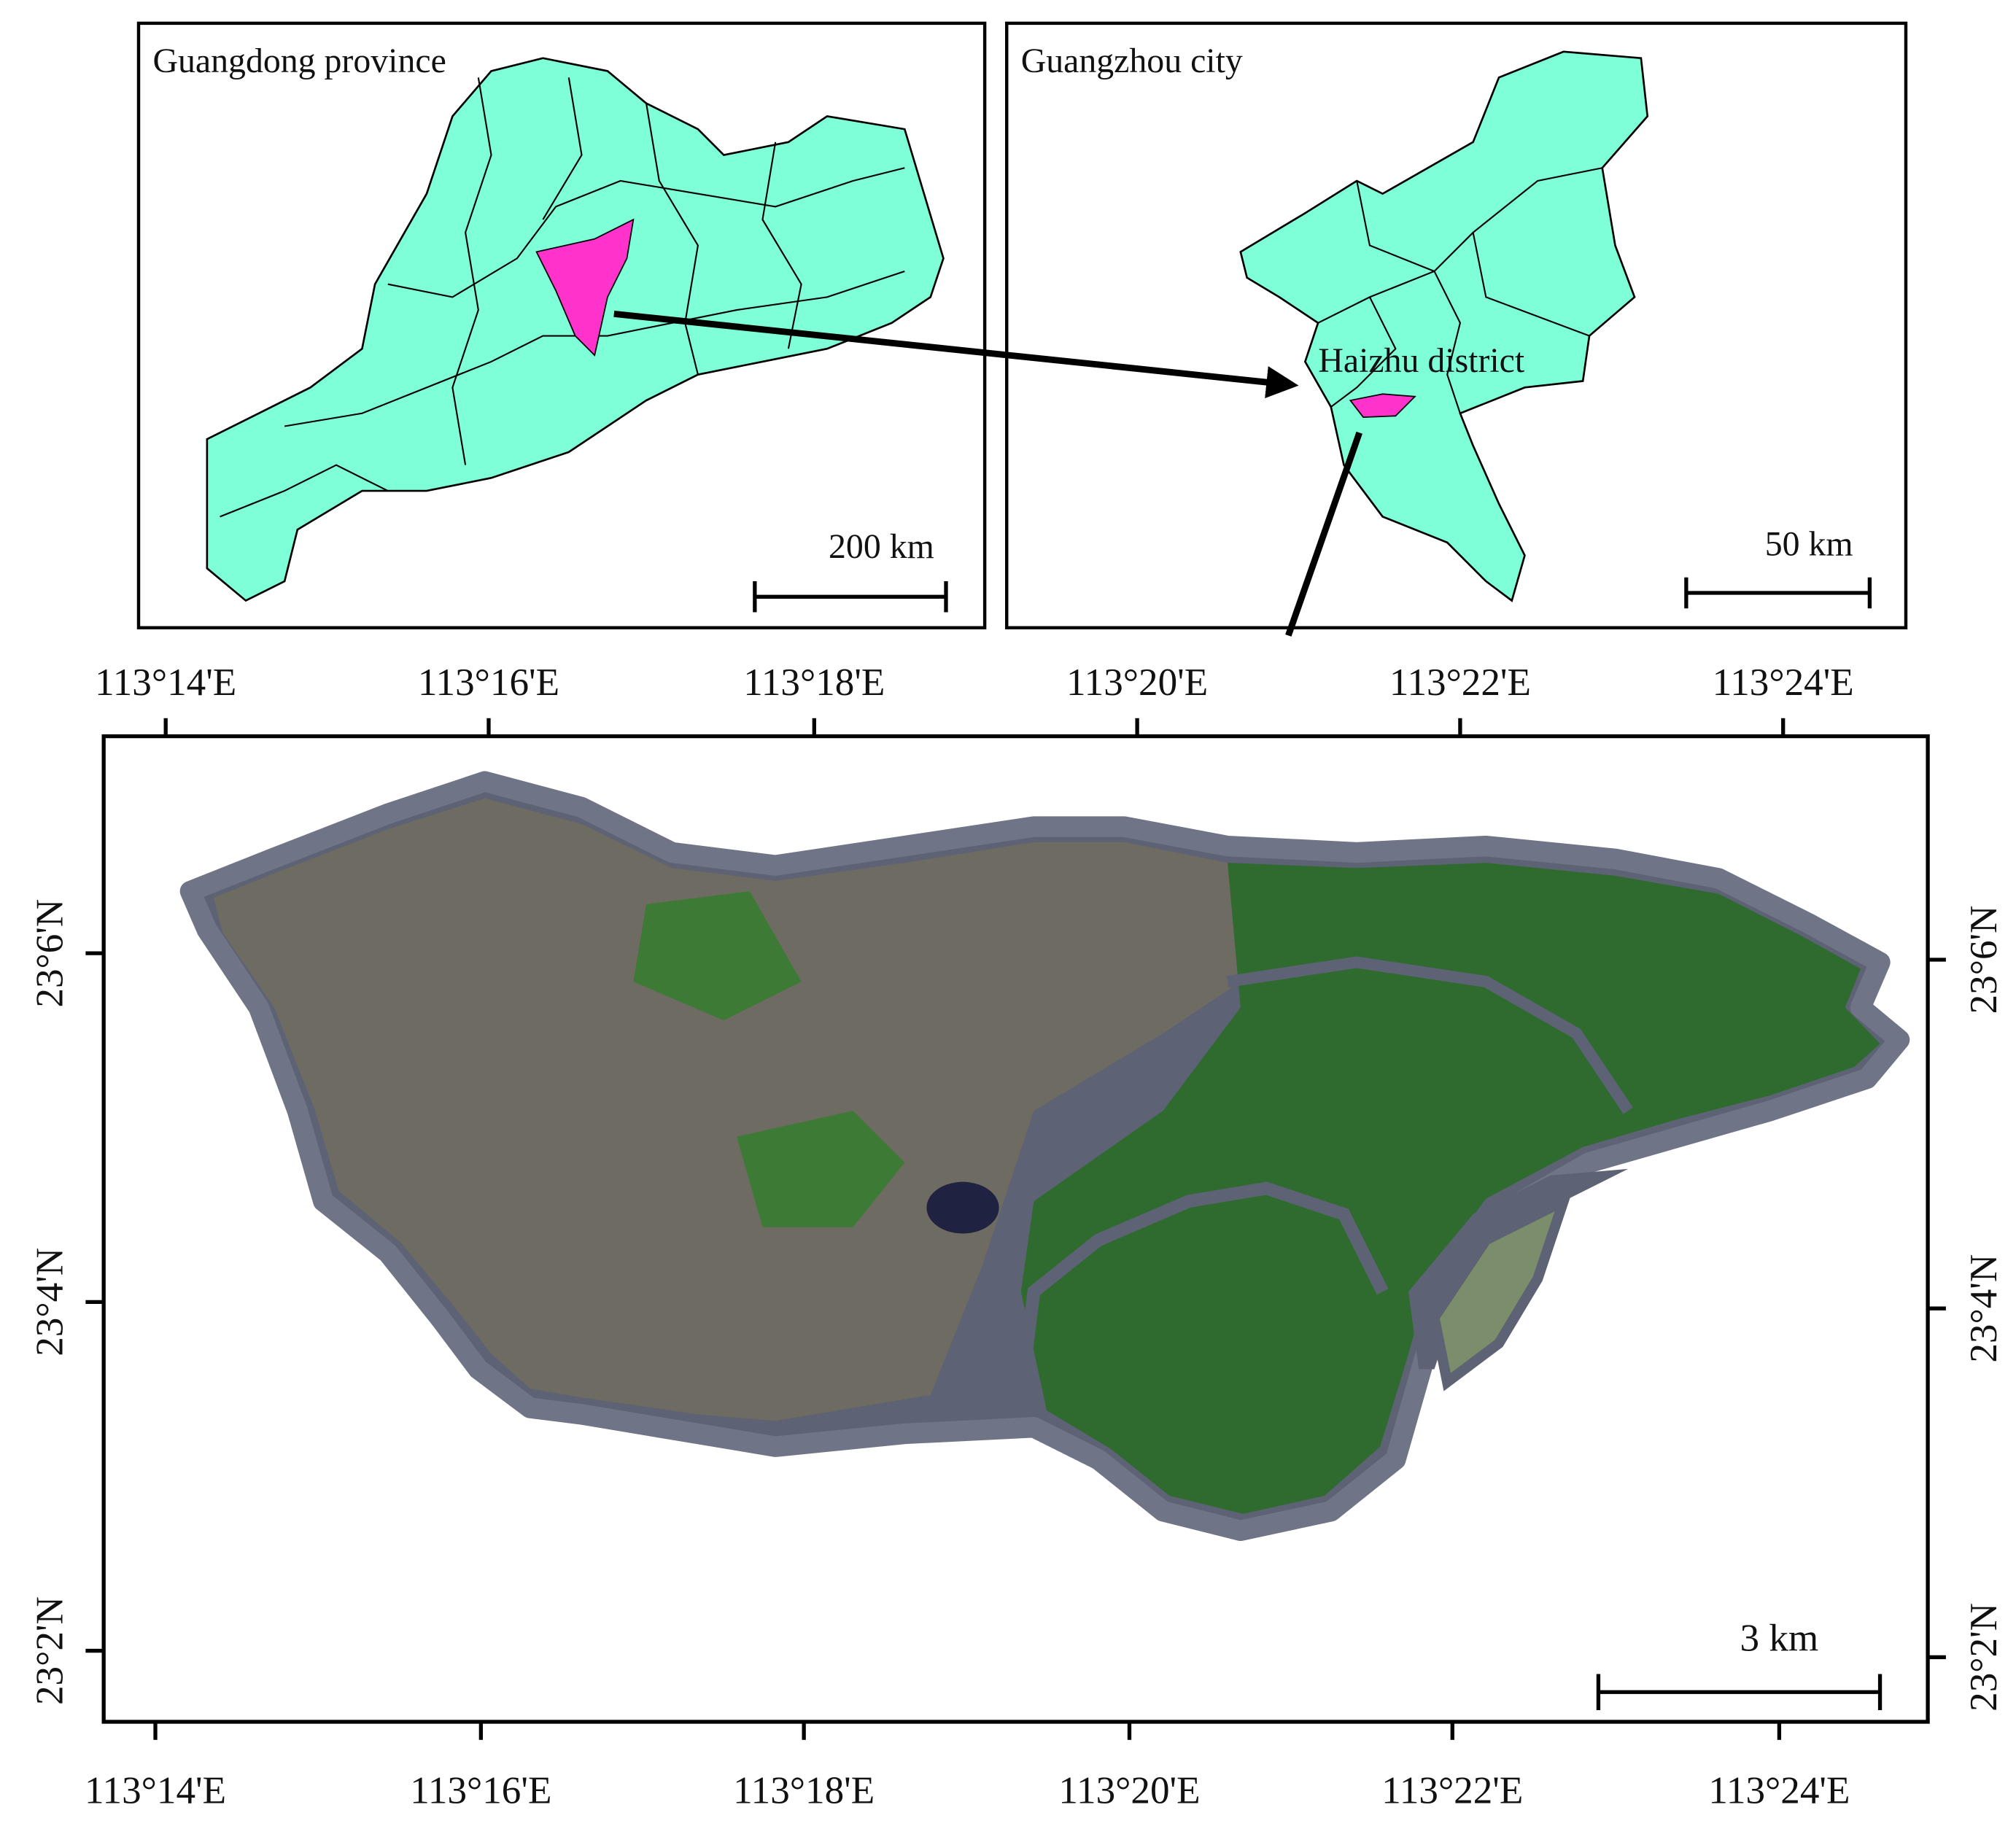 This screenshot has width=2016, height=1829. I want to click on connector-arrow, so click(956, 354).